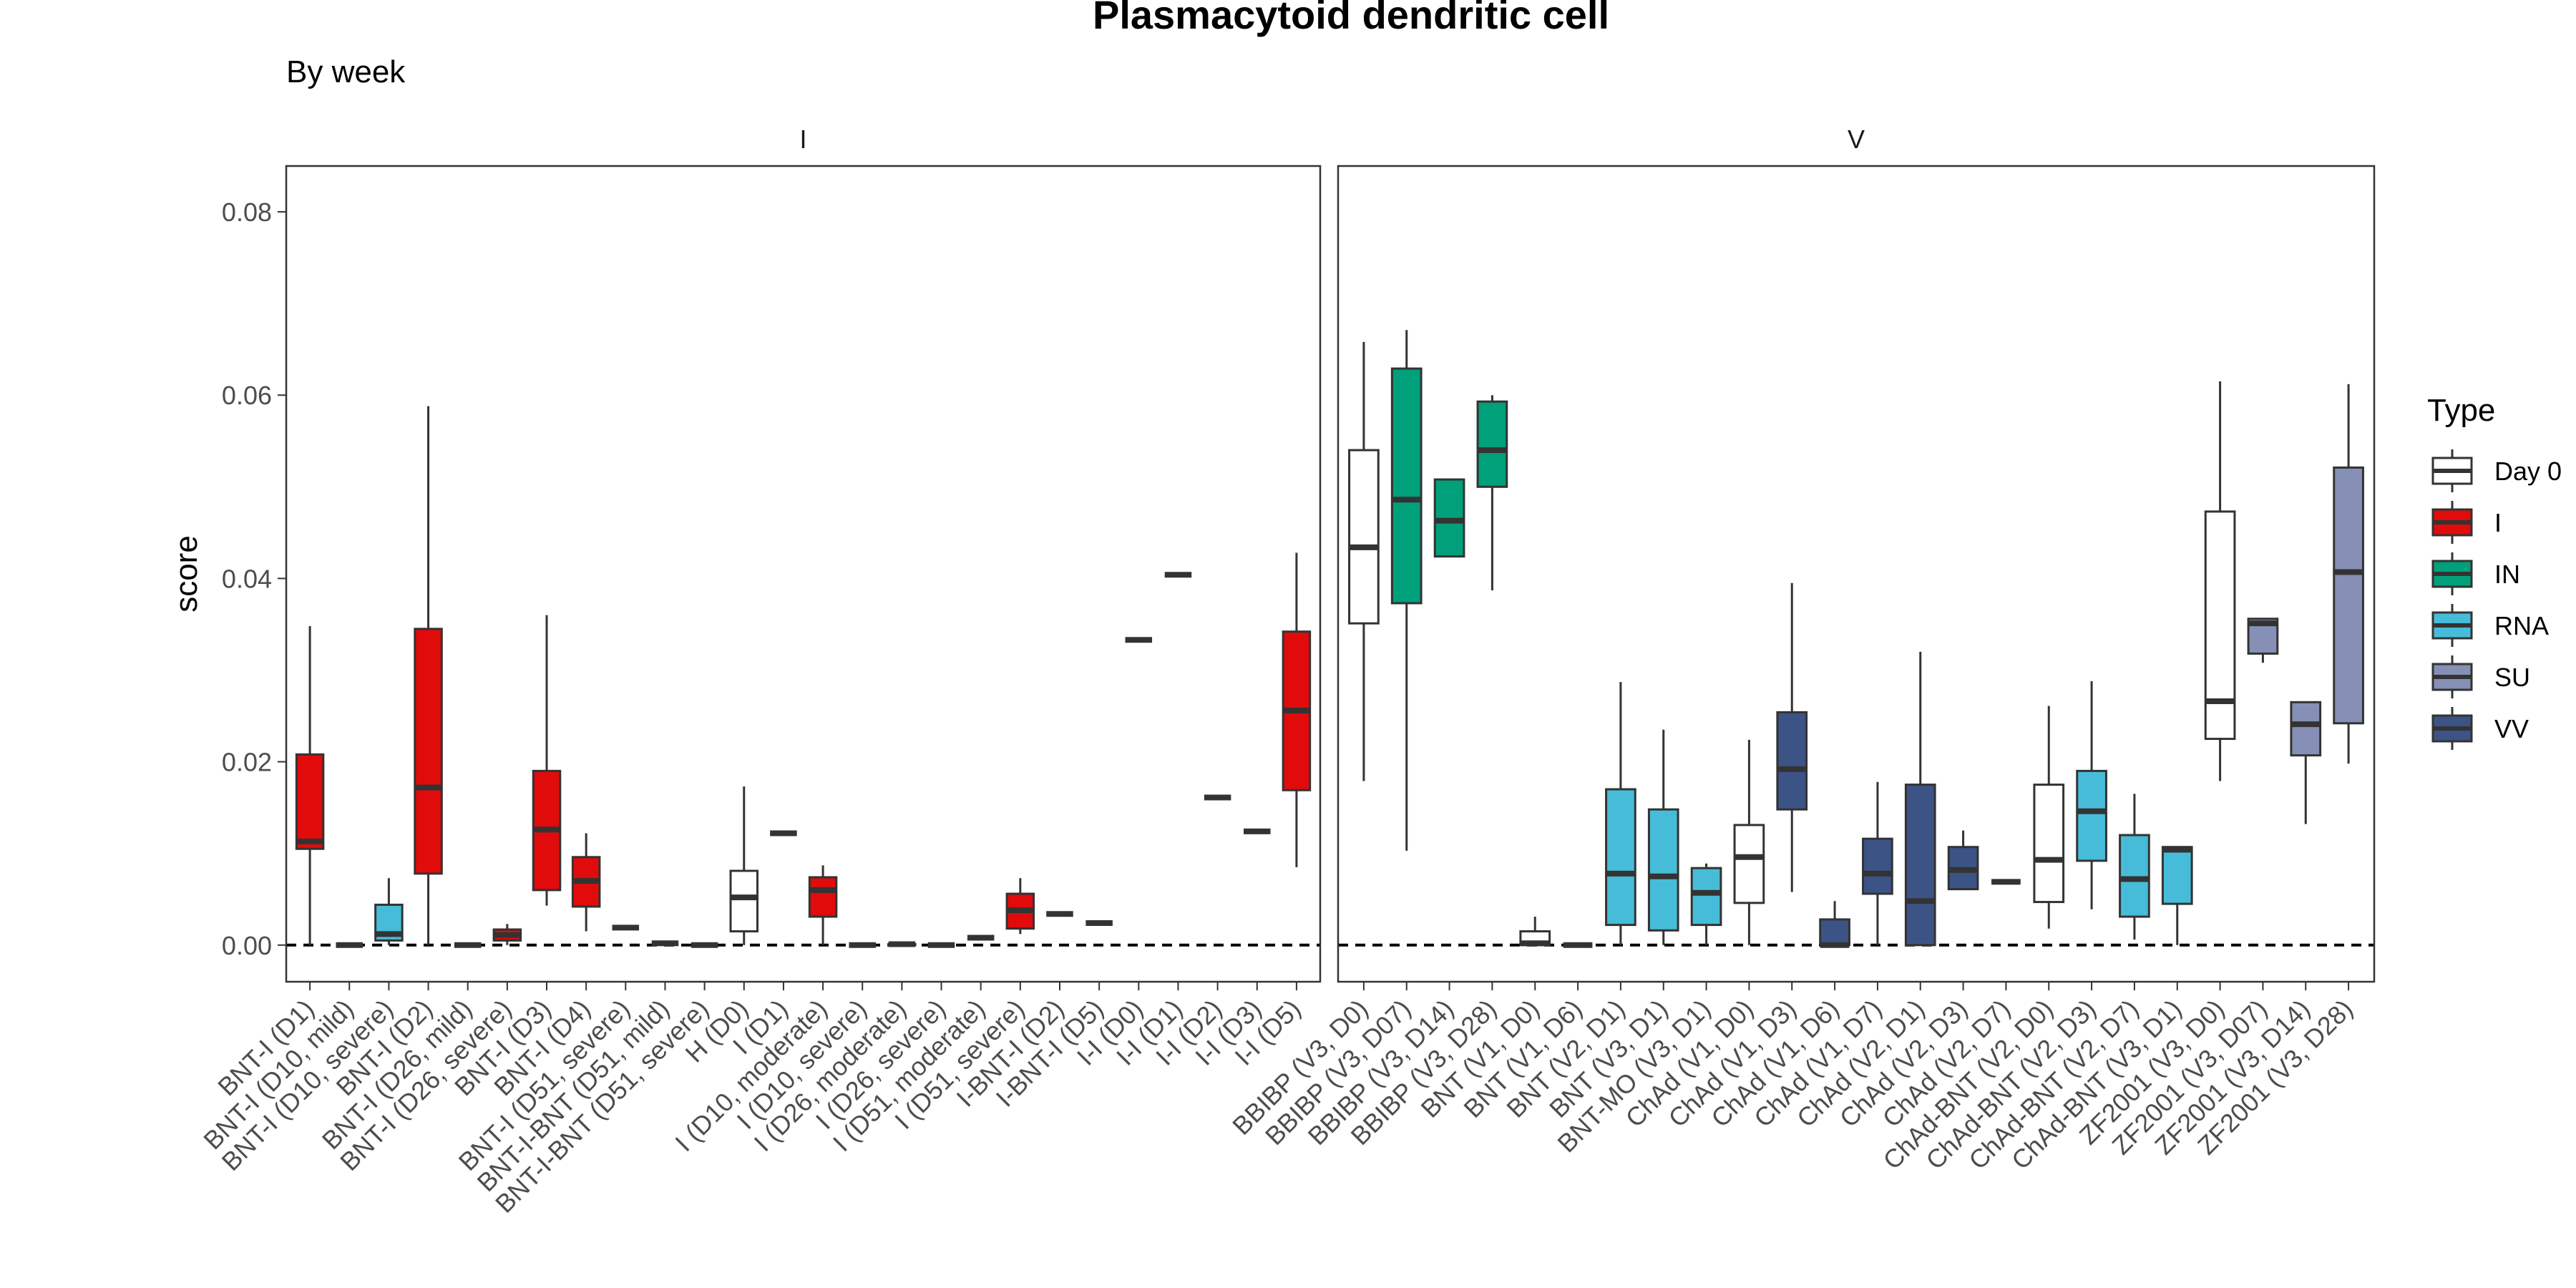 Image resolution: width=2576 pixels, height=1288 pixels. I want to click on box-BBIBP (V3, D14), so click(1449, 518).